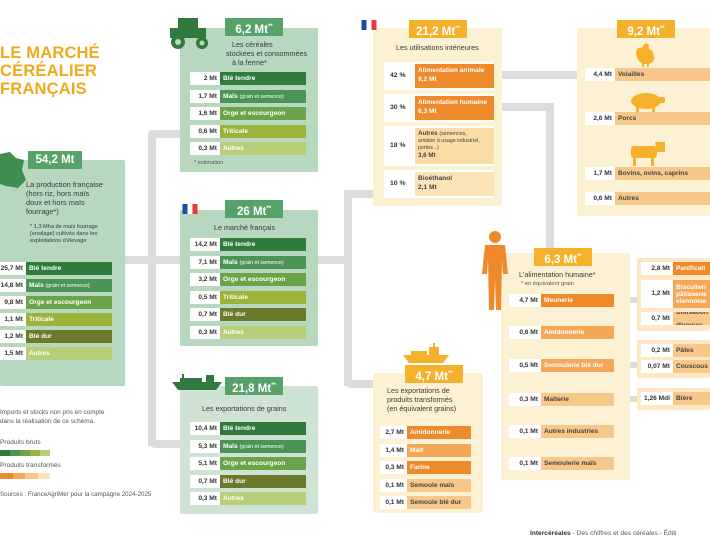 This screenshot has height=549, width=710. What do you see at coordinates (205, 96) in the screenshot?
I see `farm-value: 1,7 Mt` at bounding box center [205, 96].